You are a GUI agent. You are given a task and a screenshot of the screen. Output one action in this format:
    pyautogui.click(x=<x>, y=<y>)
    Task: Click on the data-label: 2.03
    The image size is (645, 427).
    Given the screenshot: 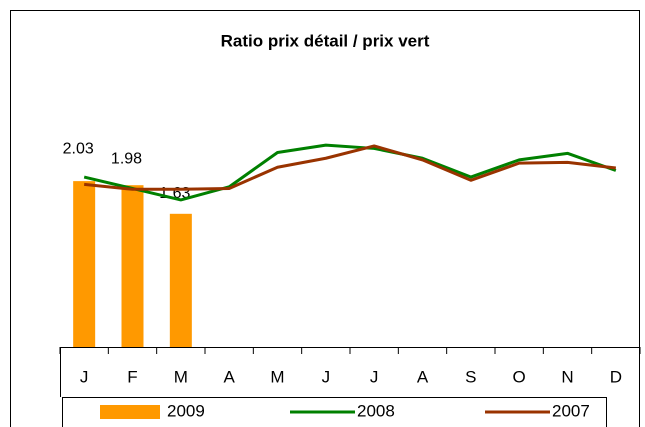 What is the action you would take?
    pyautogui.click(x=78, y=148)
    